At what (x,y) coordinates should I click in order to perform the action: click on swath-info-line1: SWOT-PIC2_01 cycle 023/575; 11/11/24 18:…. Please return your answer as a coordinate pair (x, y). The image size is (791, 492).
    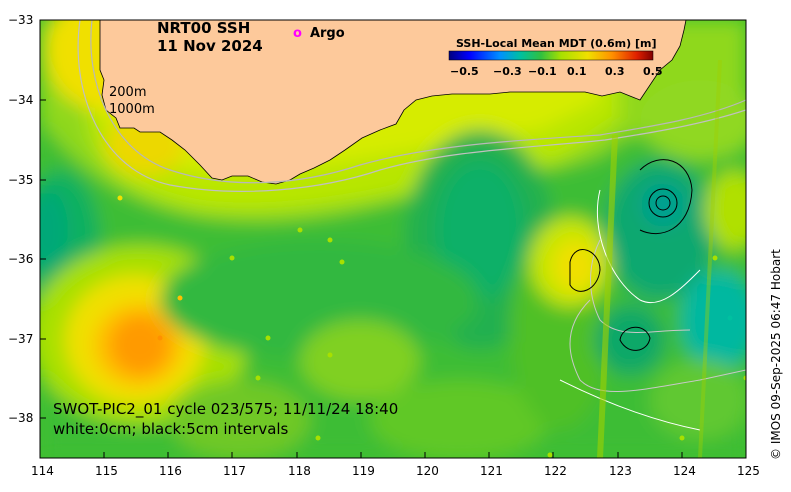
    Looking at the image, I should click on (226, 409).